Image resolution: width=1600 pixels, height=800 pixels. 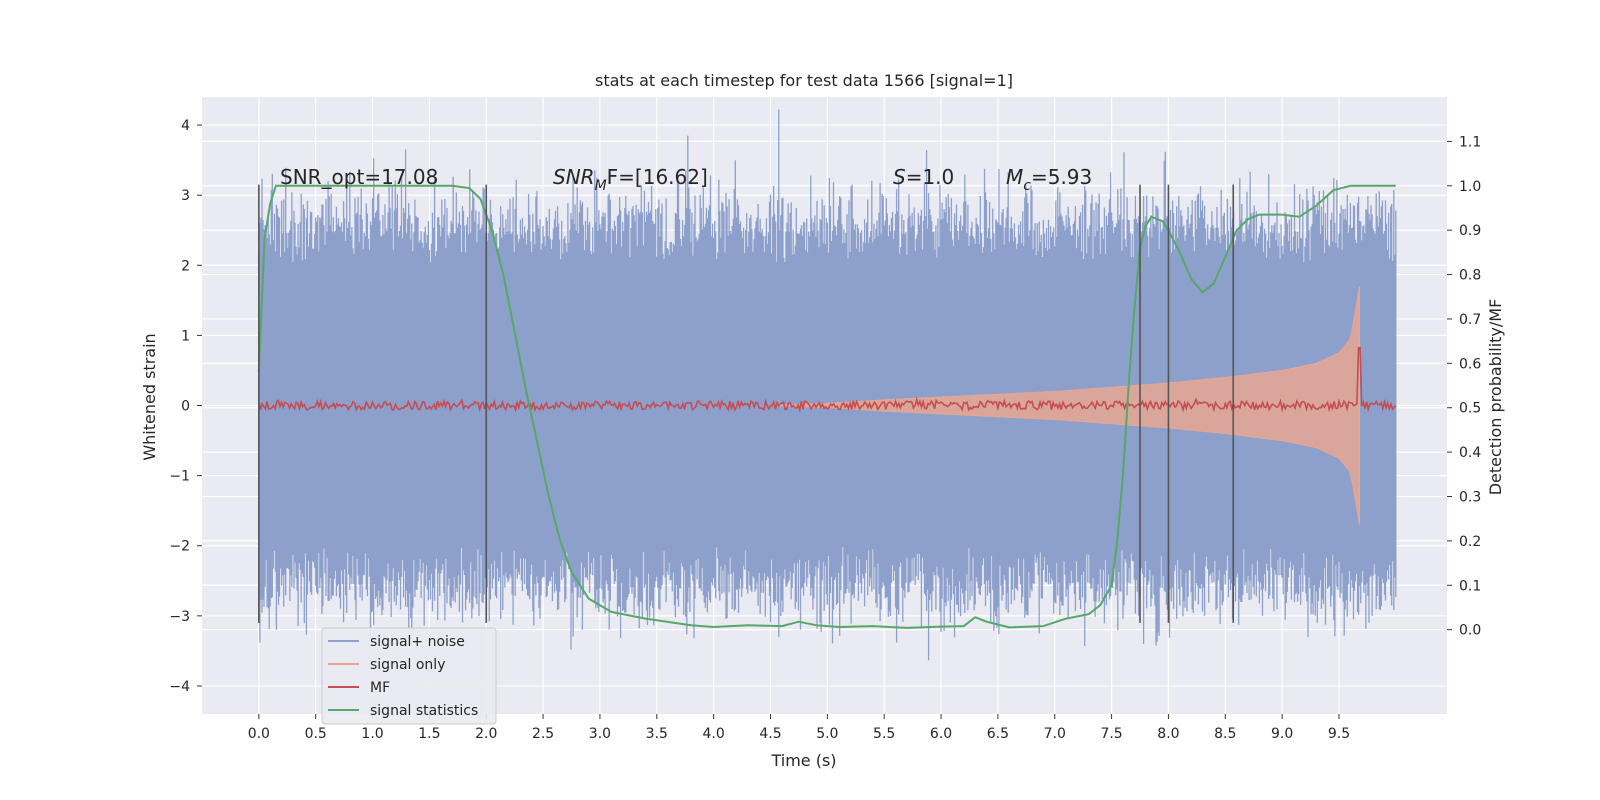 What do you see at coordinates (316, 734) in the screenshot?
I see `x-tick-label: 0.5` at bounding box center [316, 734].